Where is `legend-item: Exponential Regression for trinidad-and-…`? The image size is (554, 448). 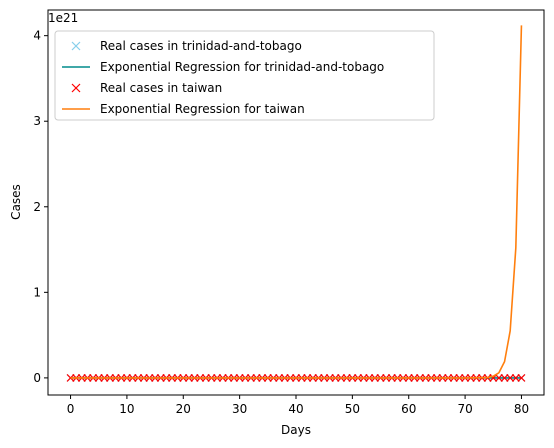 legend-item: Exponential Regression for trinidad-and-… is located at coordinates (223, 67).